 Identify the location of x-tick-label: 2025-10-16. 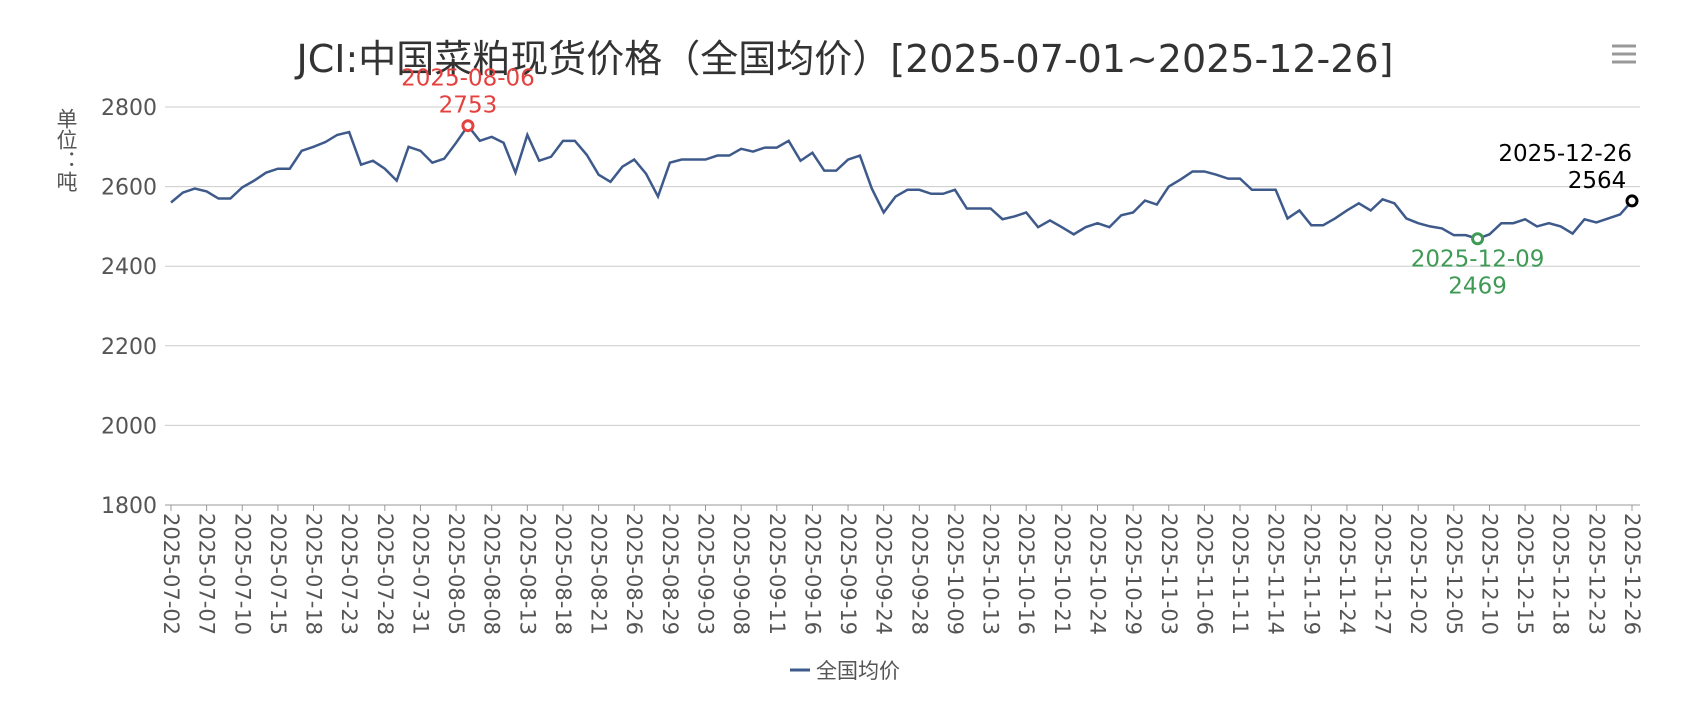
(1026, 574).